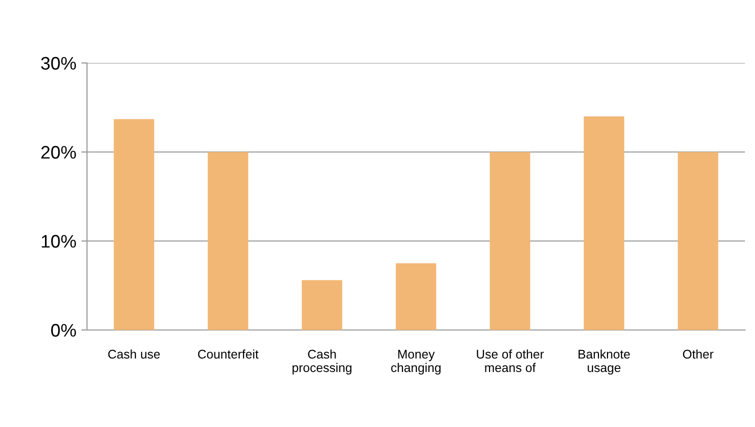 The image size is (755, 427). What do you see at coordinates (416, 362) in the screenshot?
I see `x-tick-label: Money changing` at bounding box center [416, 362].